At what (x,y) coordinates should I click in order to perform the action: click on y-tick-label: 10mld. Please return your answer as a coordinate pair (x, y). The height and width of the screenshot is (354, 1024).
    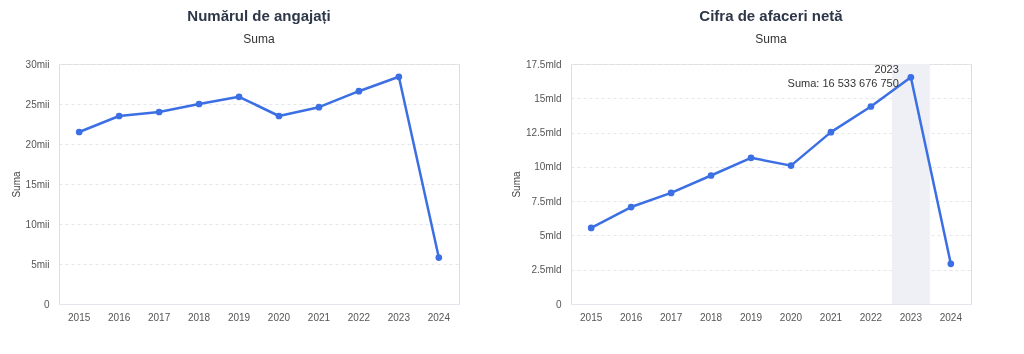
    Looking at the image, I should click on (548, 167).